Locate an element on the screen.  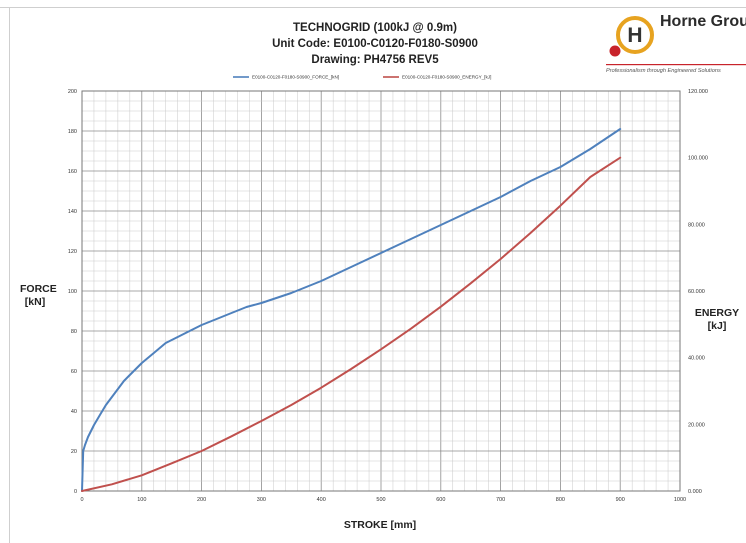
page-top-border is located at coordinates (373, 7).